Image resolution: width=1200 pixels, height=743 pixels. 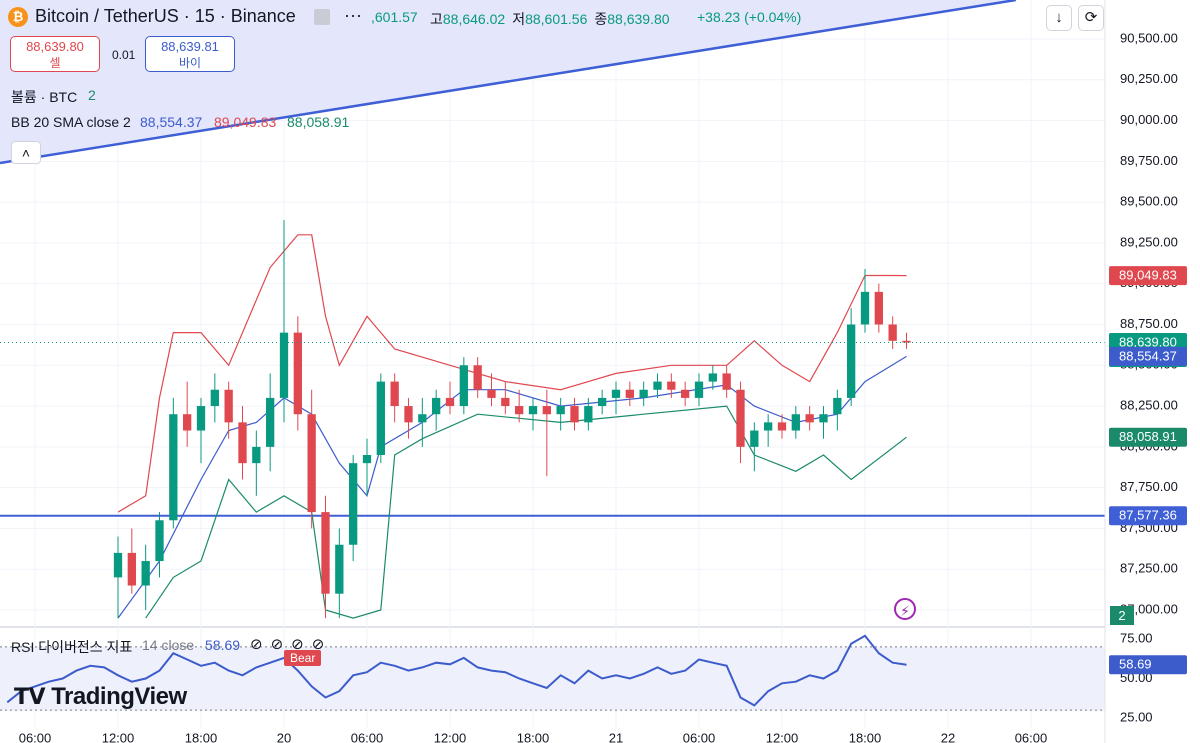 What do you see at coordinates (1149, 37) in the screenshot?
I see `y-tick-label: 90,500.00` at bounding box center [1149, 37].